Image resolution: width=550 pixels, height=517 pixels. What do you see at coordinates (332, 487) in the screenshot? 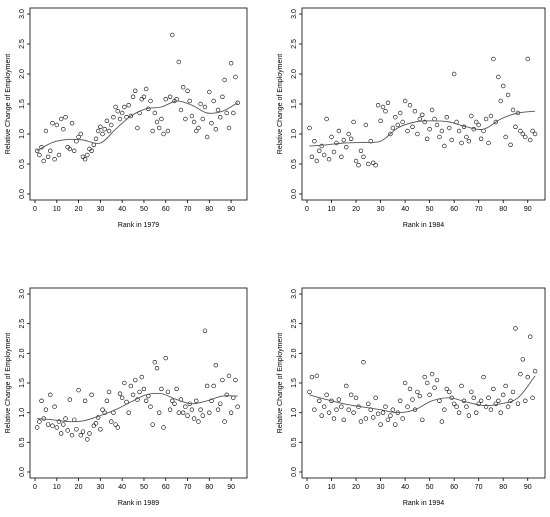
I see `x-tick-label: 10` at bounding box center [332, 487].